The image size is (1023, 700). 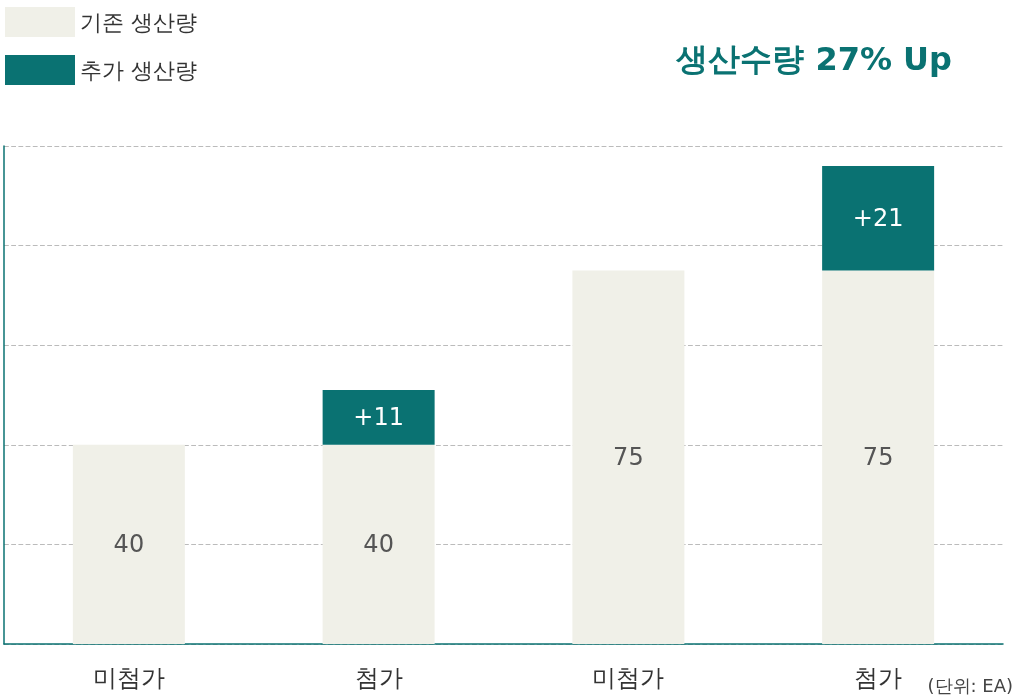 I want to click on chart-title: 생산수량 27% Up, so click(x=813, y=59).